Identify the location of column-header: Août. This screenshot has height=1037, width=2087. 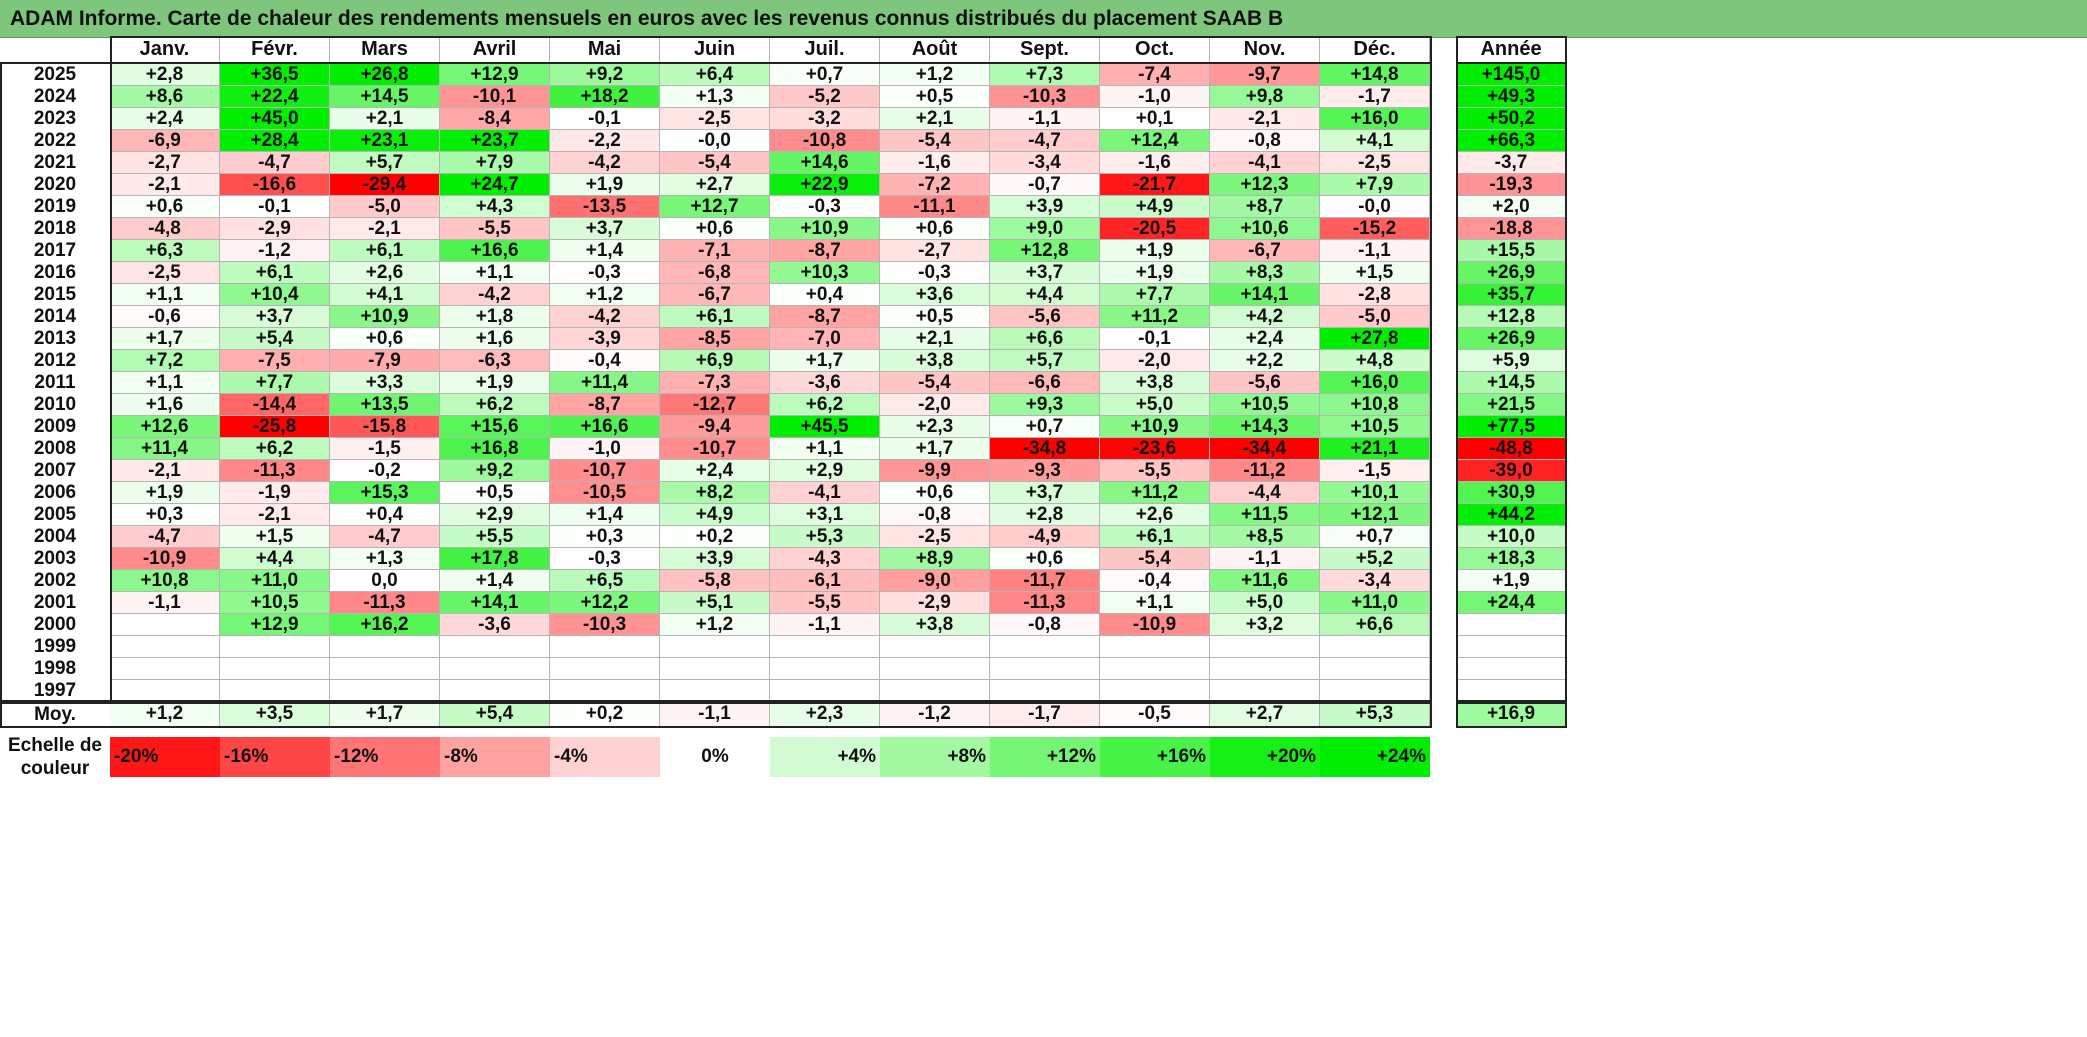
(935, 50).